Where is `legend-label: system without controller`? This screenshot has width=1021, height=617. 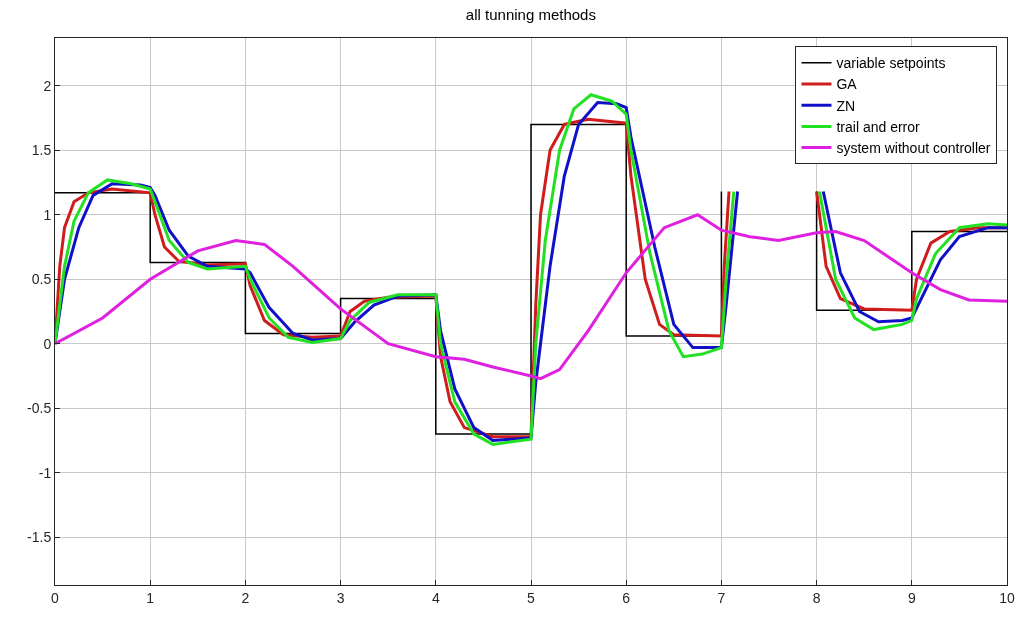
legend-label: system without controller is located at coordinates (913, 148).